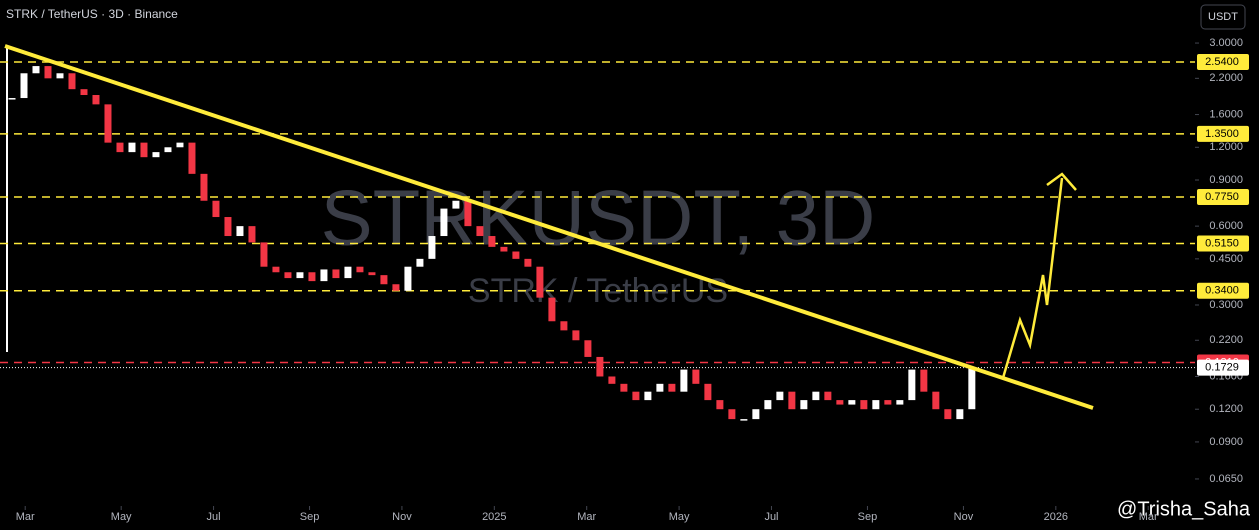 The height and width of the screenshot is (530, 1259). I want to click on level-label: 0.5150, so click(1222, 243).